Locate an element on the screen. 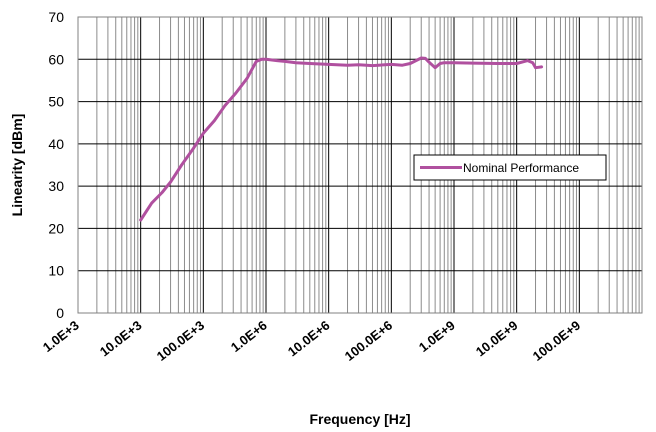  x-axis-title: Frequency [Hz] is located at coordinates (359, 419).